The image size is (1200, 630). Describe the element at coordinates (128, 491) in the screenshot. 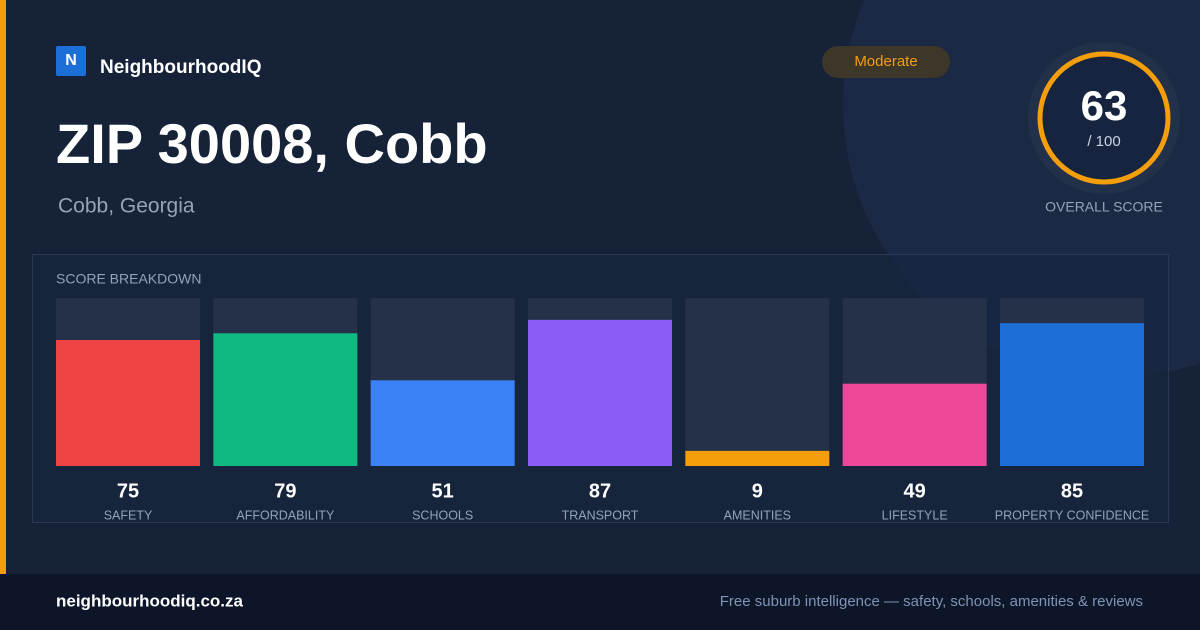

I see `bar-value: 75` at that location.